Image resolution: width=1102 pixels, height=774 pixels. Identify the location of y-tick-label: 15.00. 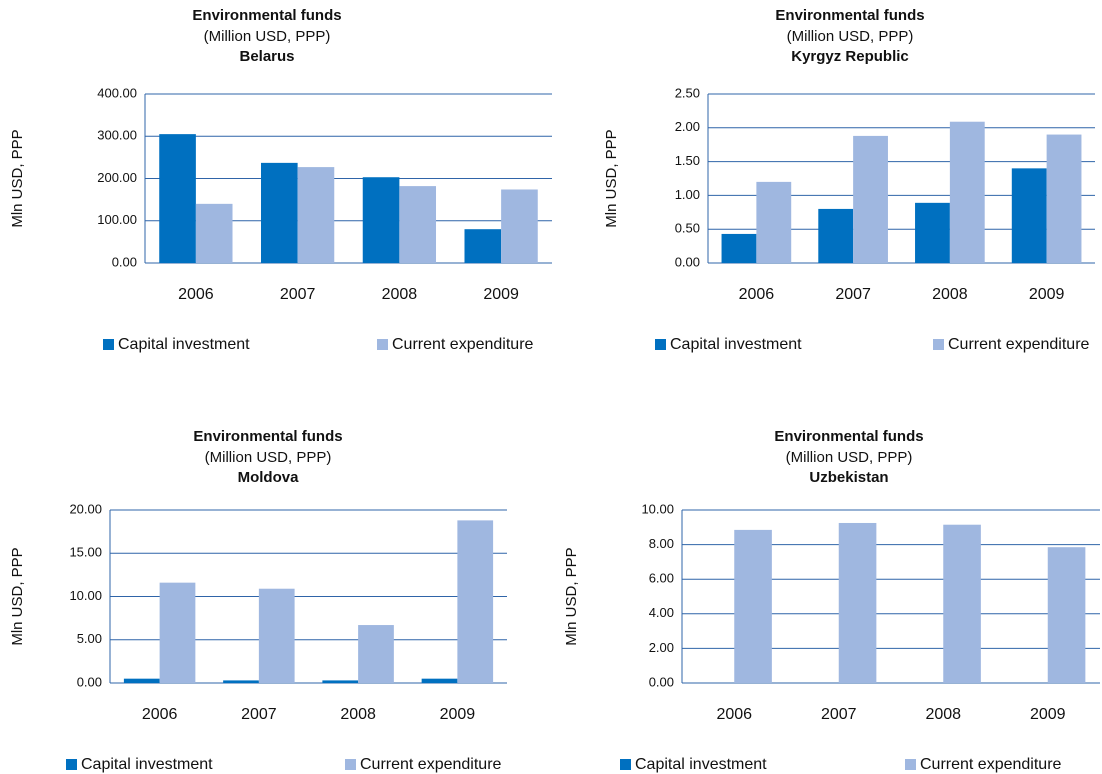
(85, 552).